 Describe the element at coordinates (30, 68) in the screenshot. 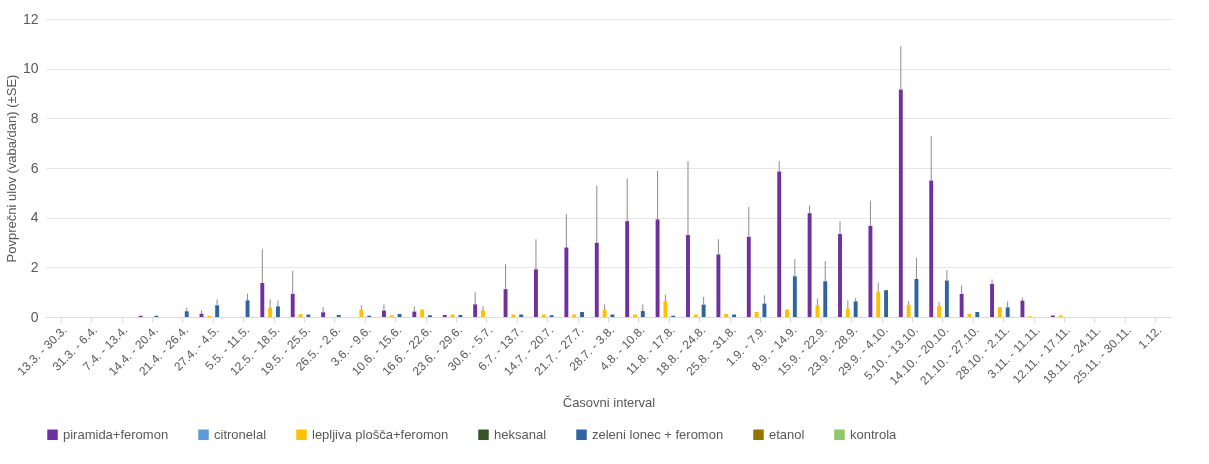

I see `y-tick-label: 10` at that location.